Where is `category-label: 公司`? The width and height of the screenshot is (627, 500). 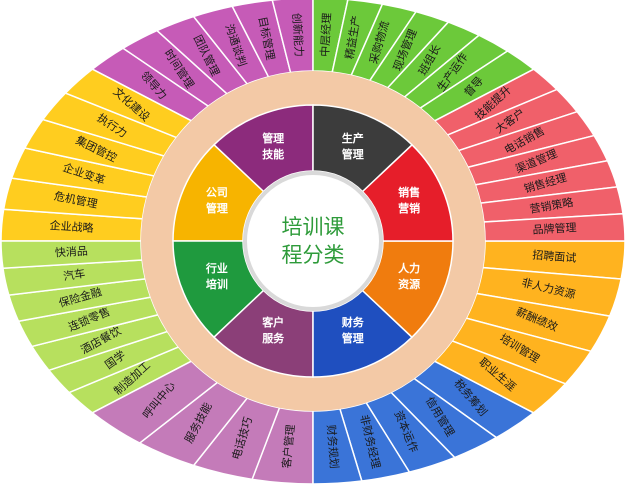
category-label: 公司 is located at coordinates (217, 192).